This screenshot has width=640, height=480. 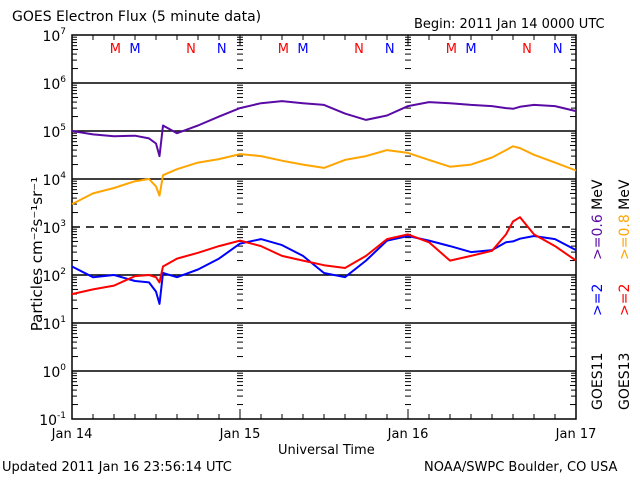 I want to click on y-tick-label: 10⁰, so click(x=54, y=372).